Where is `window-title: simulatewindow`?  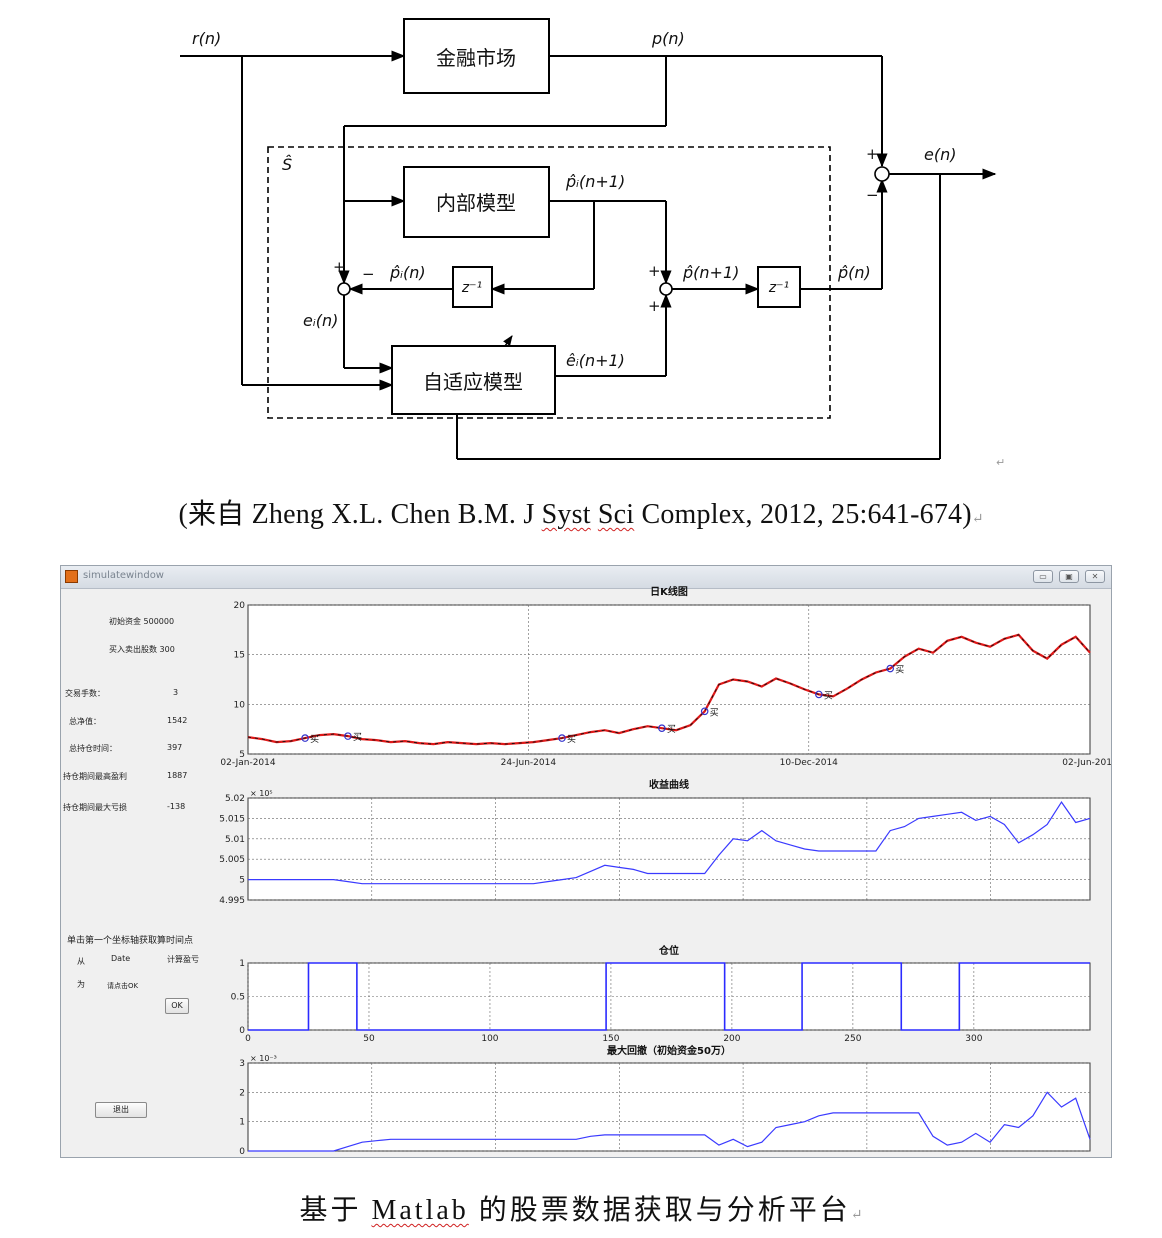
window-title: simulatewindow is located at coordinates (123, 575).